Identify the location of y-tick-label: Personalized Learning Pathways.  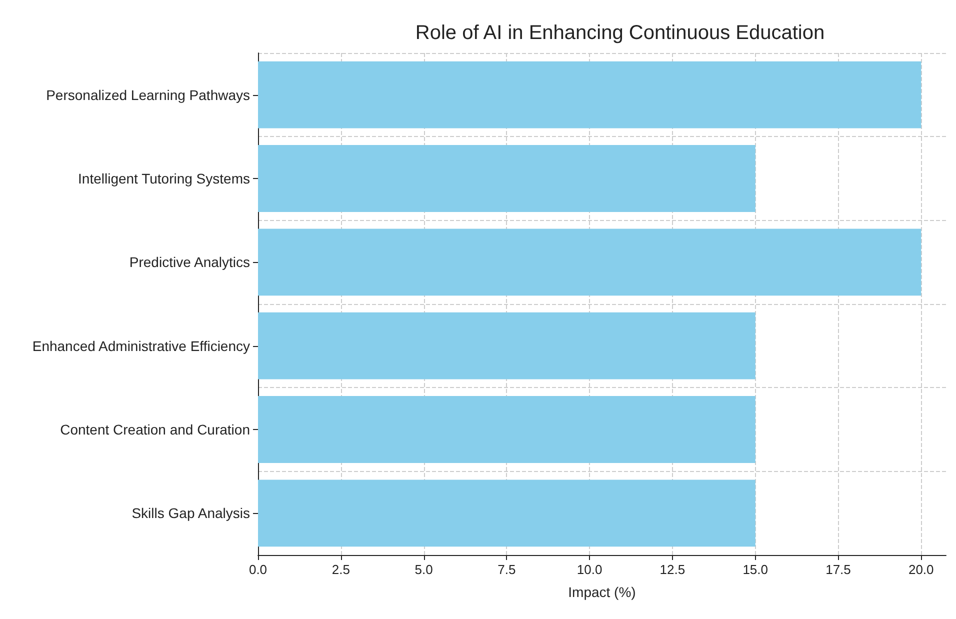
(148, 94).